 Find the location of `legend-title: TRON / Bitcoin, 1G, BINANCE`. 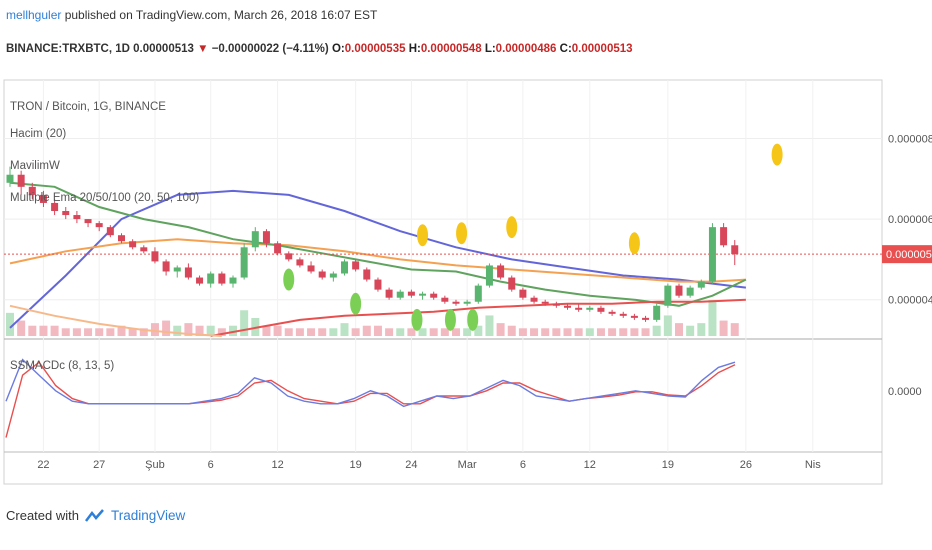

legend-title: TRON / Bitcoin, 1G, BINANCE is located at coordinates (88, 107).